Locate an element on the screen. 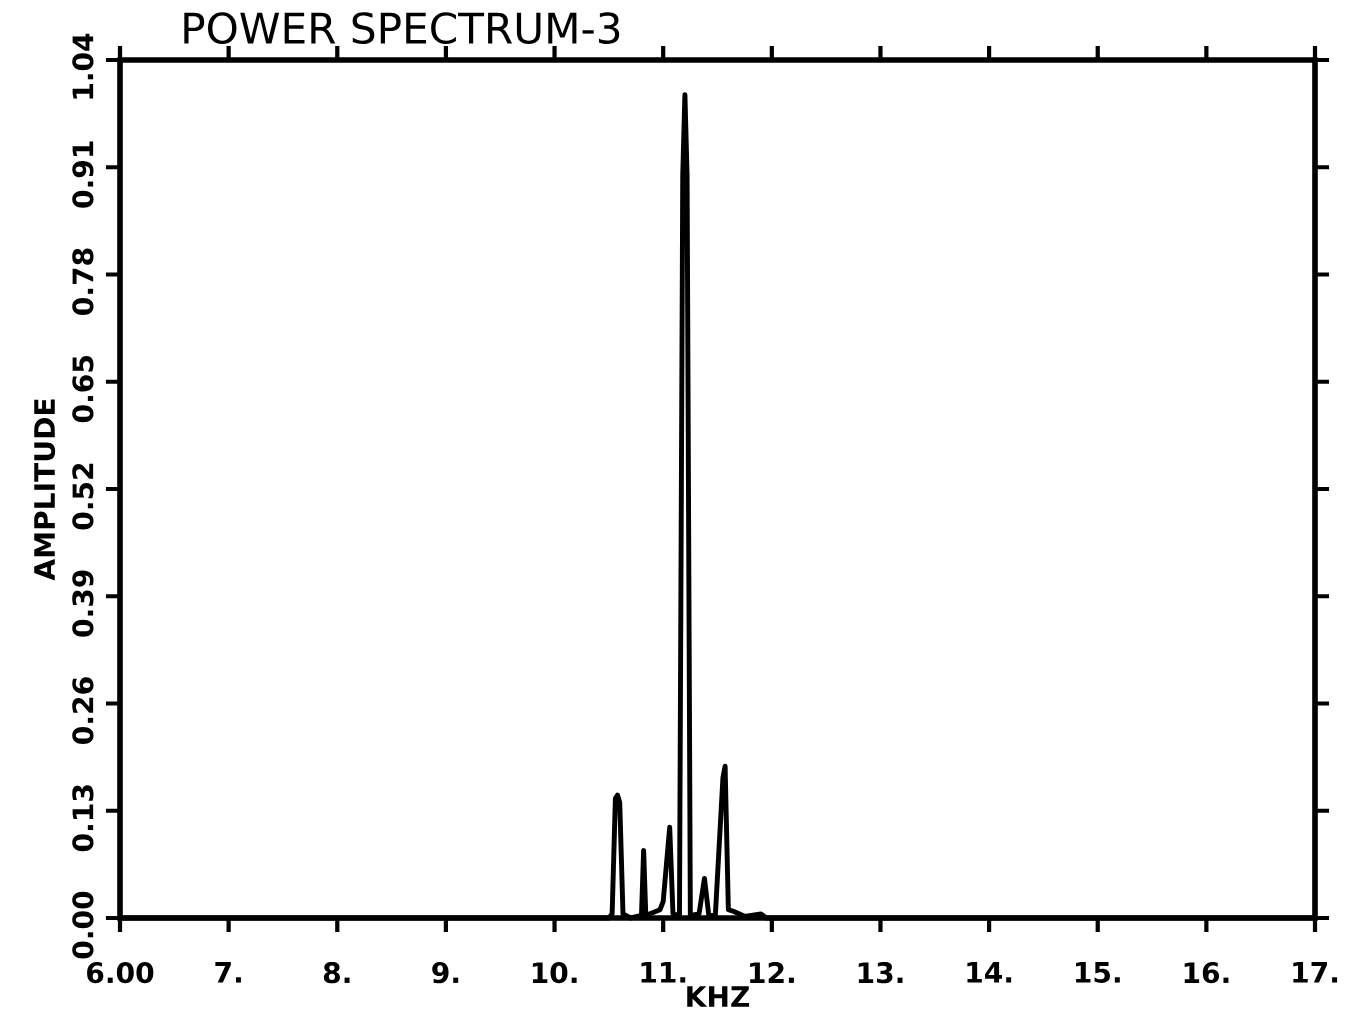 The image size is (1348, 1018). x-tick-label: 6.00 is located at coordinates (120, 973).